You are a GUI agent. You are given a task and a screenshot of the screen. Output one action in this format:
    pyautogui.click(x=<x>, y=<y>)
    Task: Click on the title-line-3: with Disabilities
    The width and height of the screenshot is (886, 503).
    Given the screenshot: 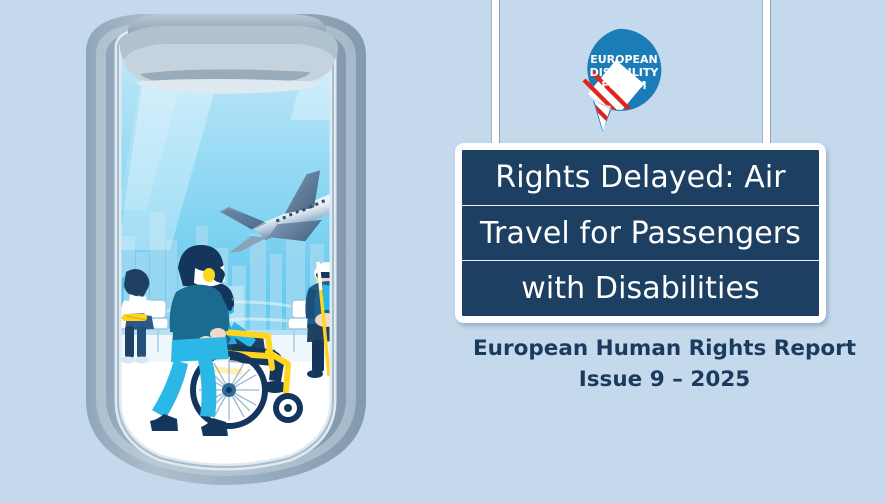 What is the action you would take?
    pyautogui.click(x=640, y=288)
    